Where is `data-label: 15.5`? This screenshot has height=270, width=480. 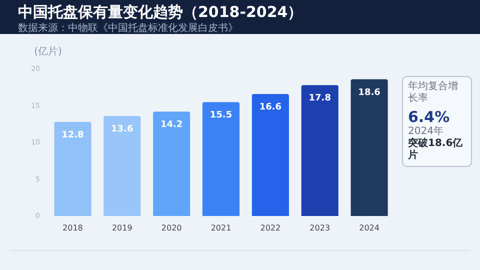 data-label: 15.5 is located at coordinates (221, 115).